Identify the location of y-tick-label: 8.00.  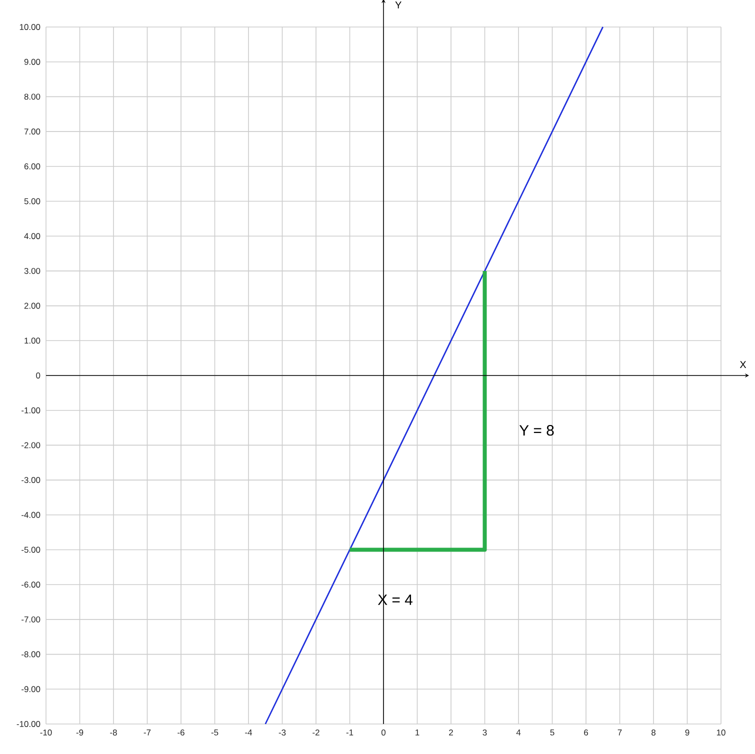
(32, 97).